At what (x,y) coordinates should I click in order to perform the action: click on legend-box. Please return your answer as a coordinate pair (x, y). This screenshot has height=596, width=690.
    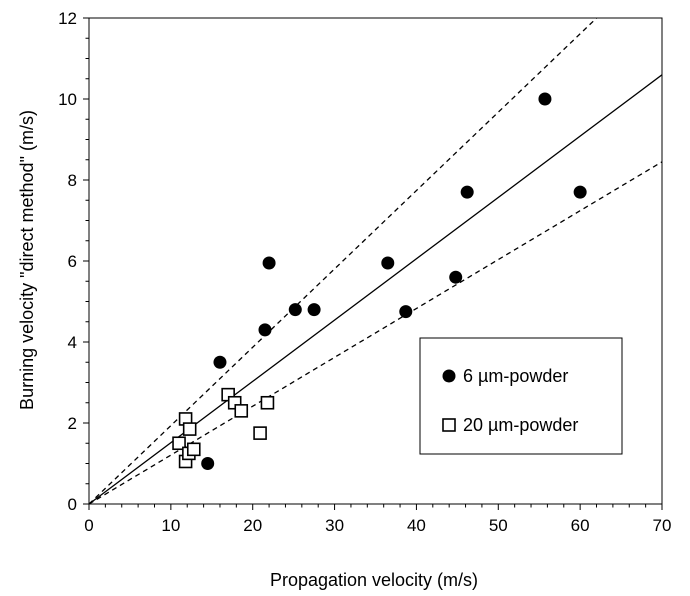
    Looking at the image, I should click on (521, 396).